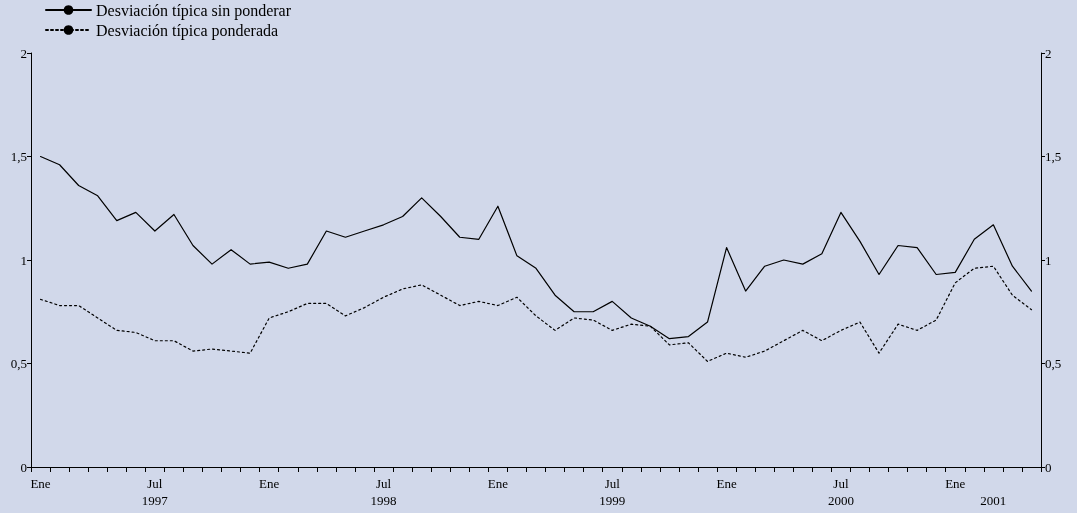 The height and width of the screenshot is (513, 1077). Describe the element at coordinates (23, 467) in the screenshot. I see `y-tick-label: 0` at that location.